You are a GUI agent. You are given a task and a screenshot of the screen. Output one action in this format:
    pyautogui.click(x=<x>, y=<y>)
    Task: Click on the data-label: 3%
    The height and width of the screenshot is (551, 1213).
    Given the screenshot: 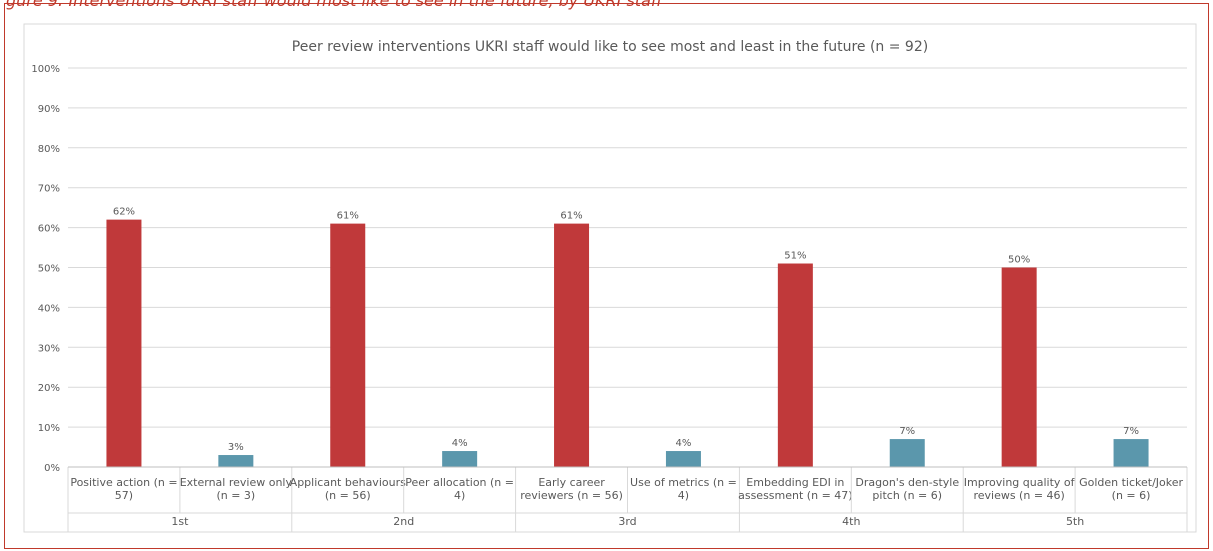 What is the action you would take?
    pyautogui.click(x=236, y=447)
    